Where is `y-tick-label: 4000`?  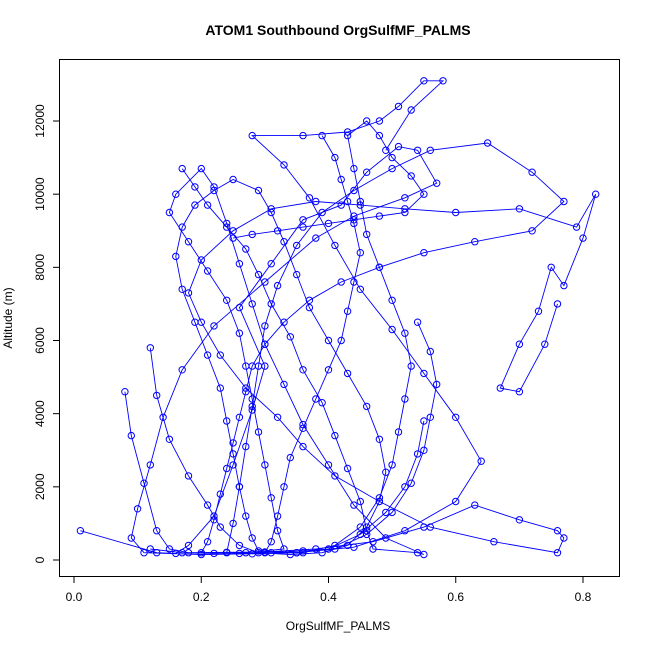 y-tick-label: 4000 is located at coordinates (40, 413).